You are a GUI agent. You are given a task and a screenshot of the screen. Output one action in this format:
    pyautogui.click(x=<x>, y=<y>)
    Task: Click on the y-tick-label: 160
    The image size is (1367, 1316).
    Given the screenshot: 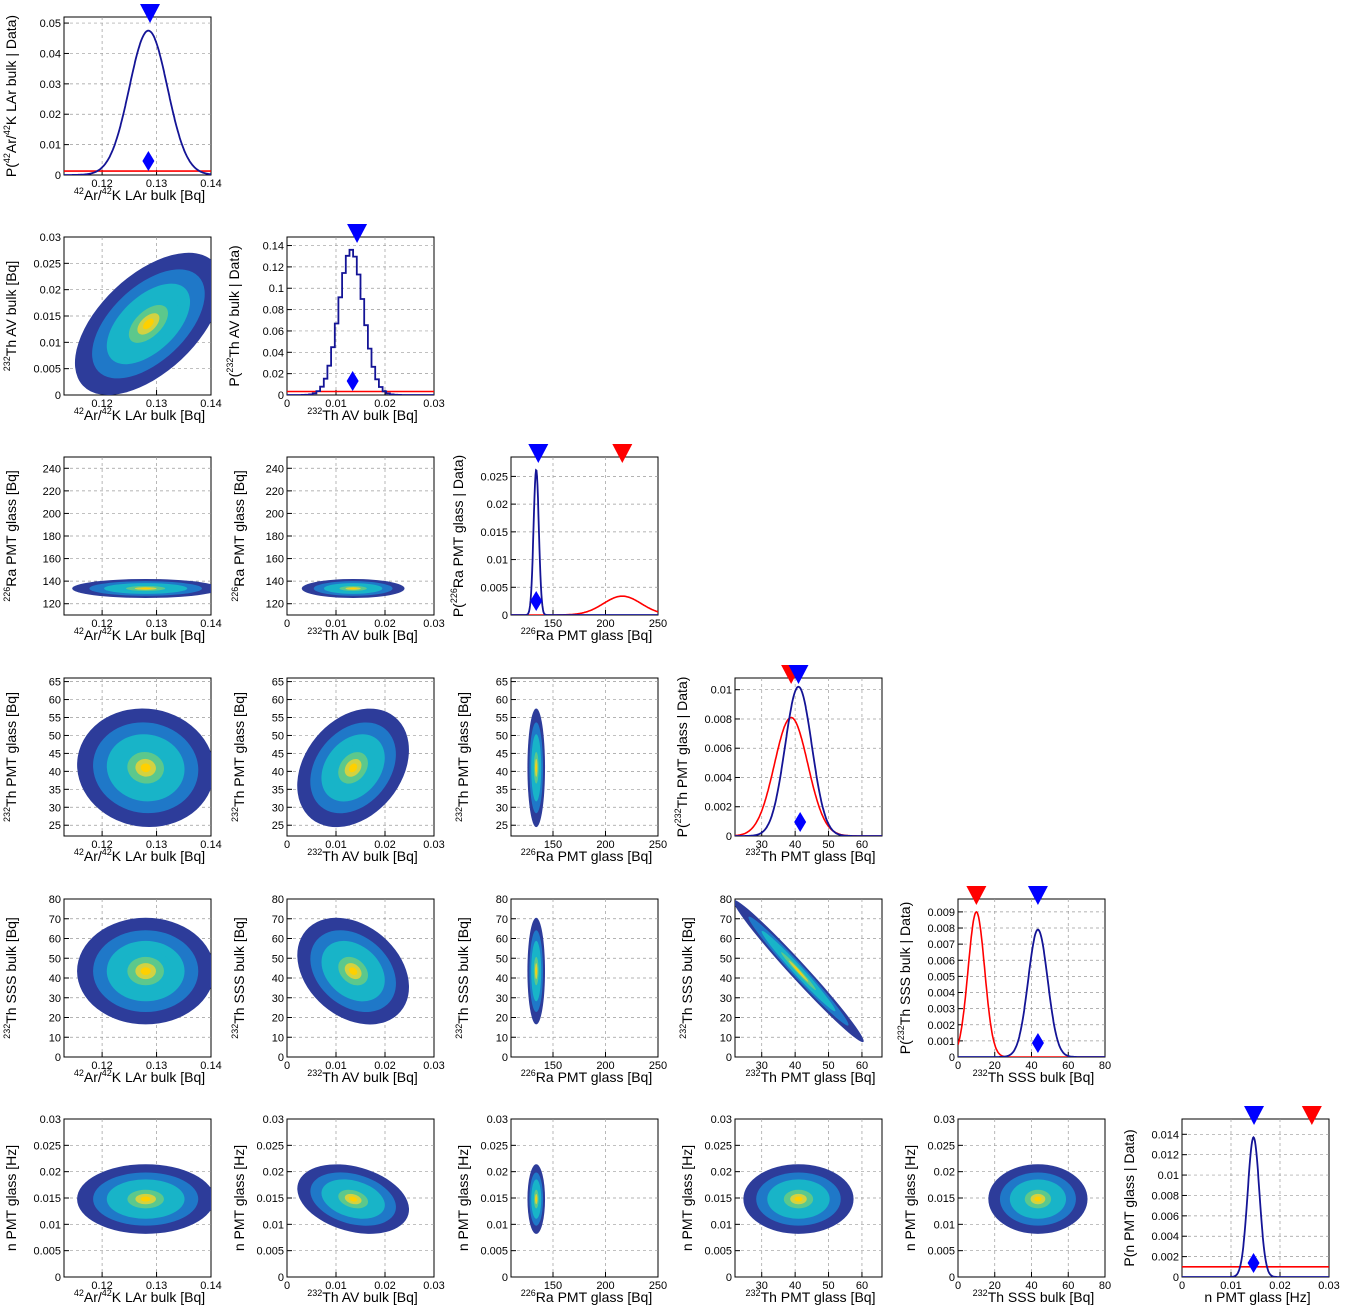 What is the action you would take?
    pyautogui.click(x=52, y=560)
    